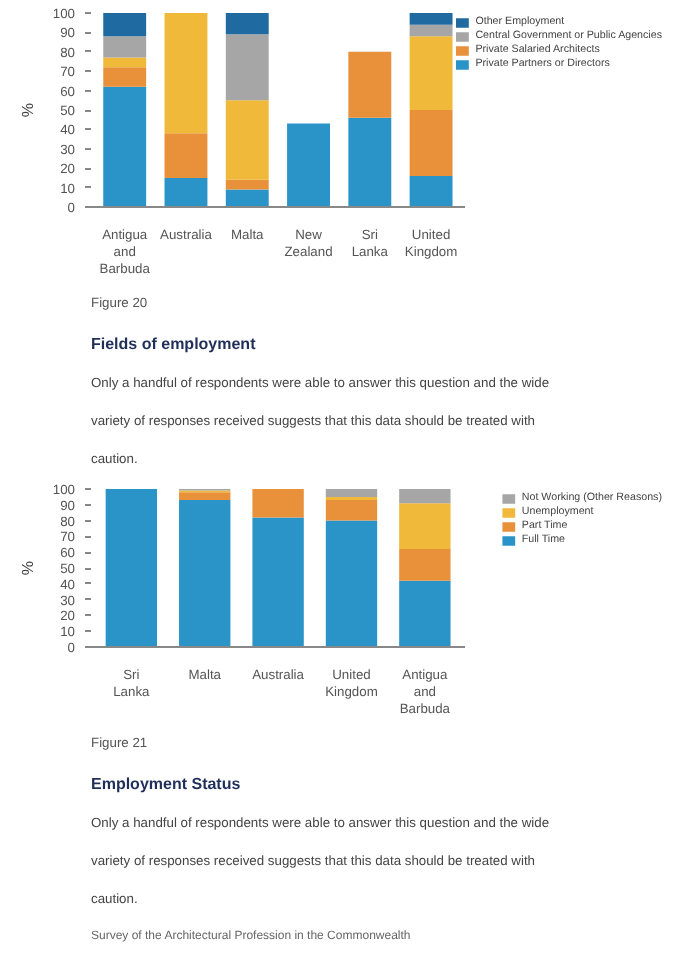 The width and height of the screenshot is (680, 960). I want to click on text: Fields of employment, so click(174, 344).